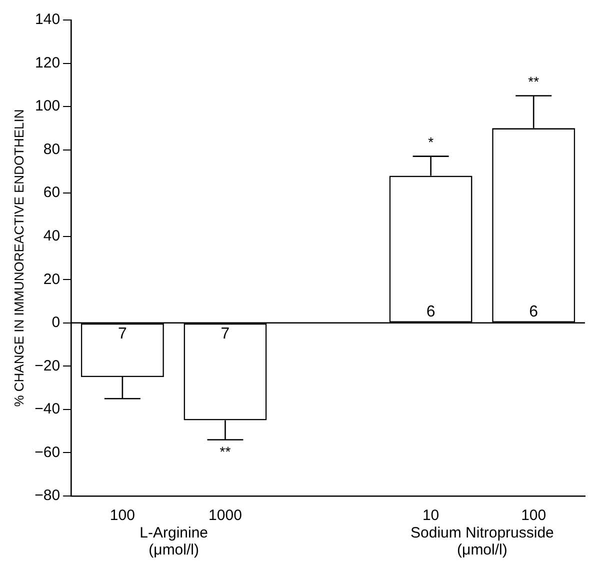 The image size is (613, 576). Describe the element at coordinates (51, 279) in the screenshot. I see `y-tick-label: 20` at that location.